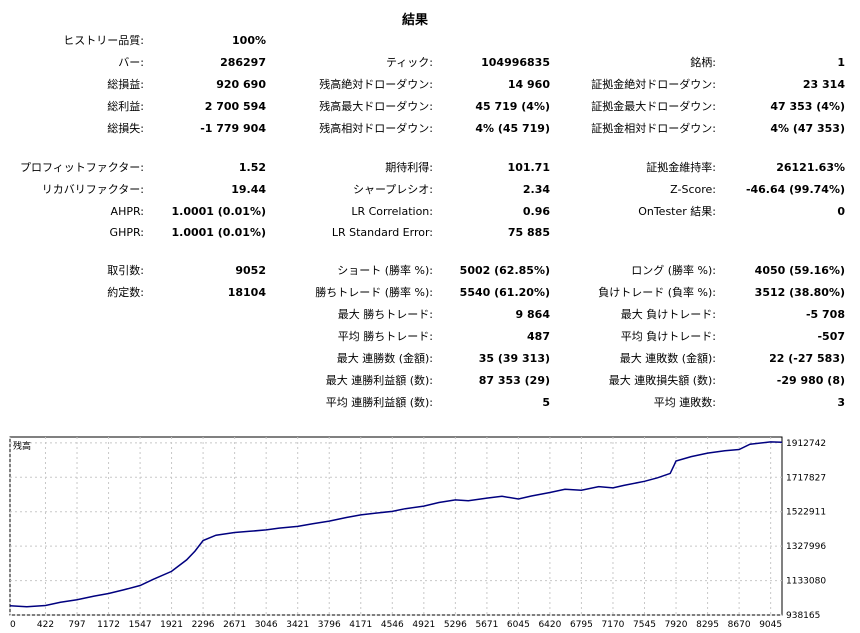 This screenshot has width=860, height=633. I want to click on stat-label: 証拠金維持率:, so click(681, 167).